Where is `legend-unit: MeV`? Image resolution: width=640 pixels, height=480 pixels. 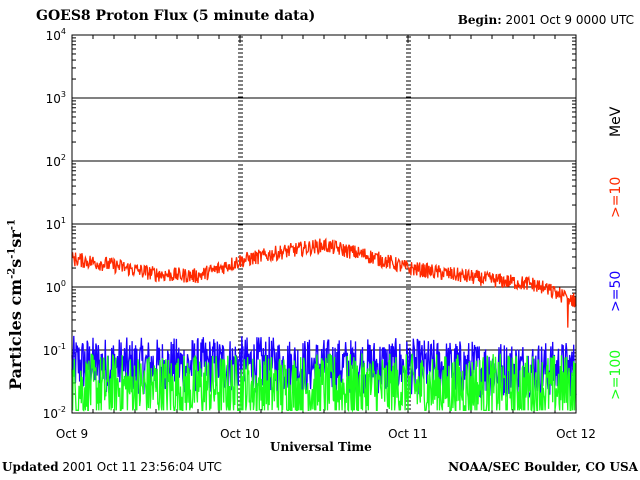 legend-unit: MeV is located at coordinates (616, 121).